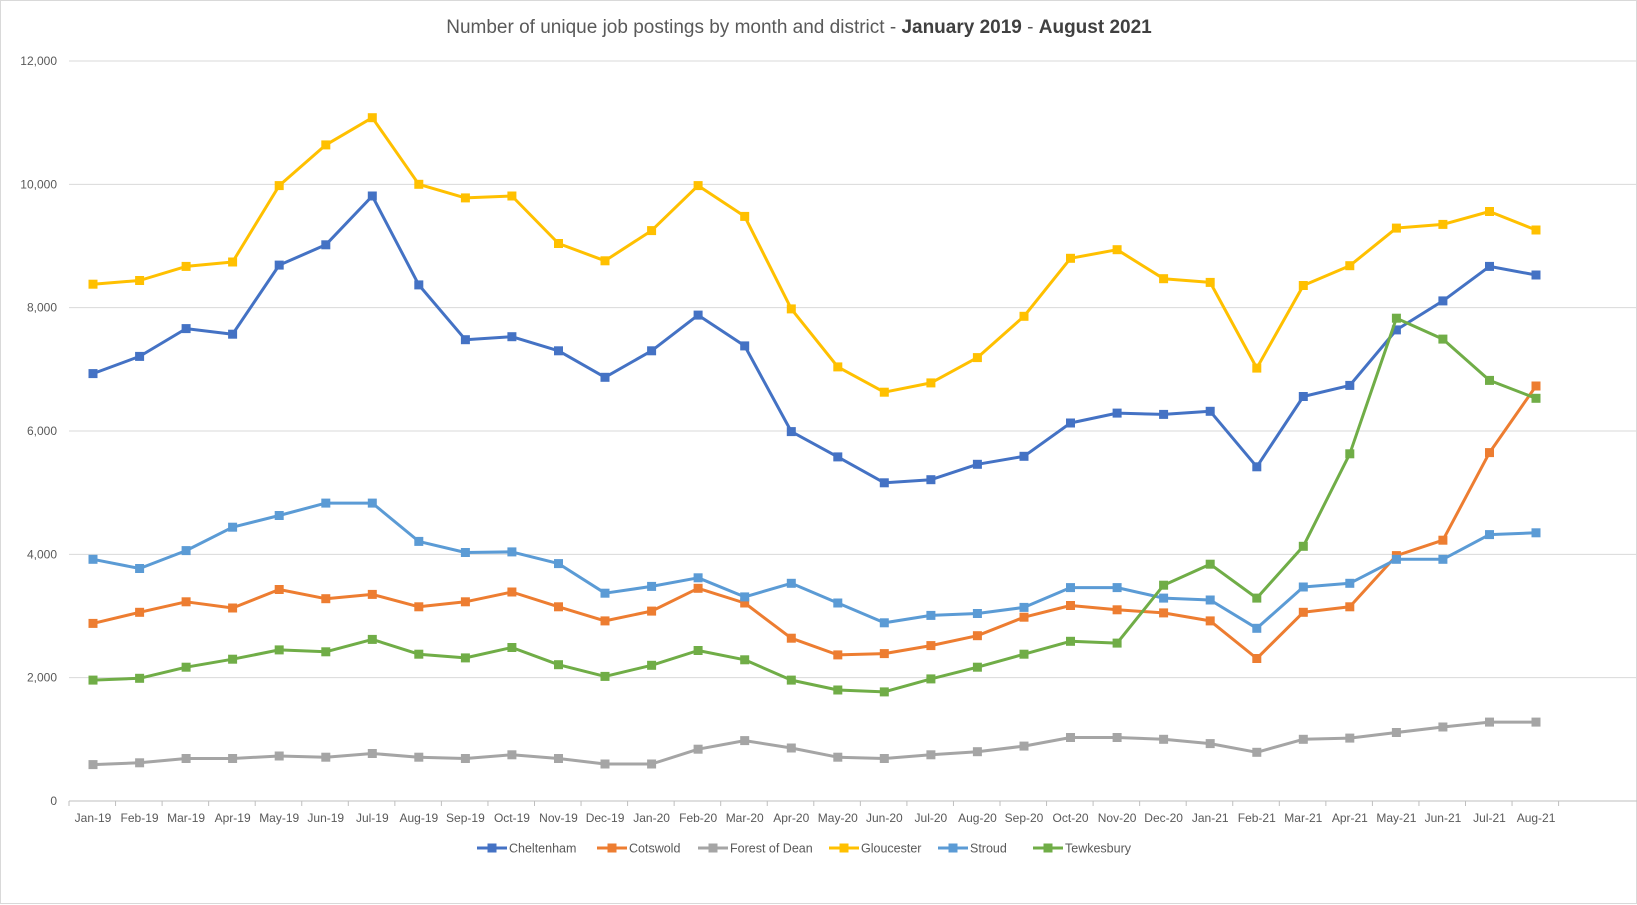 The width and height of the screenshot is (1637, 905). I want to click on legend-item: Stroud, so click(972, 849).